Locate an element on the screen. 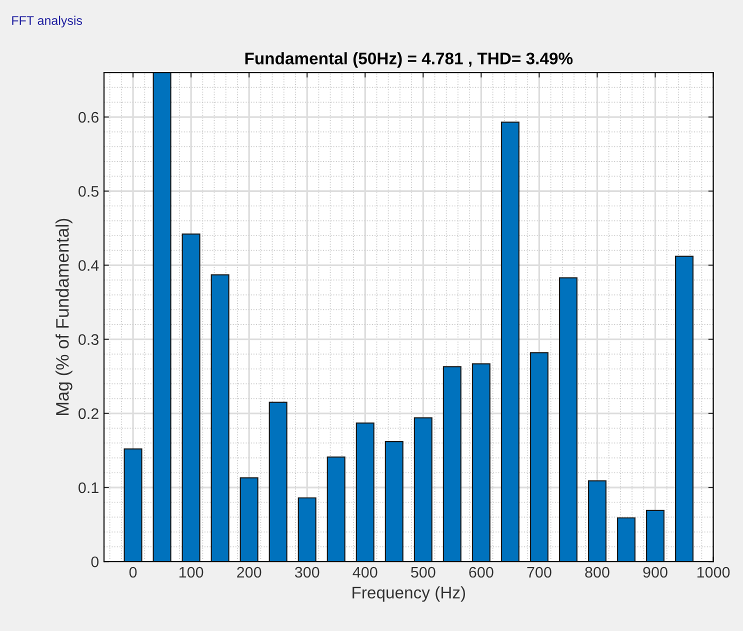 This screenshot has height=631, width=743. x-tick-label: 0 is located at coordinates (133, 572).